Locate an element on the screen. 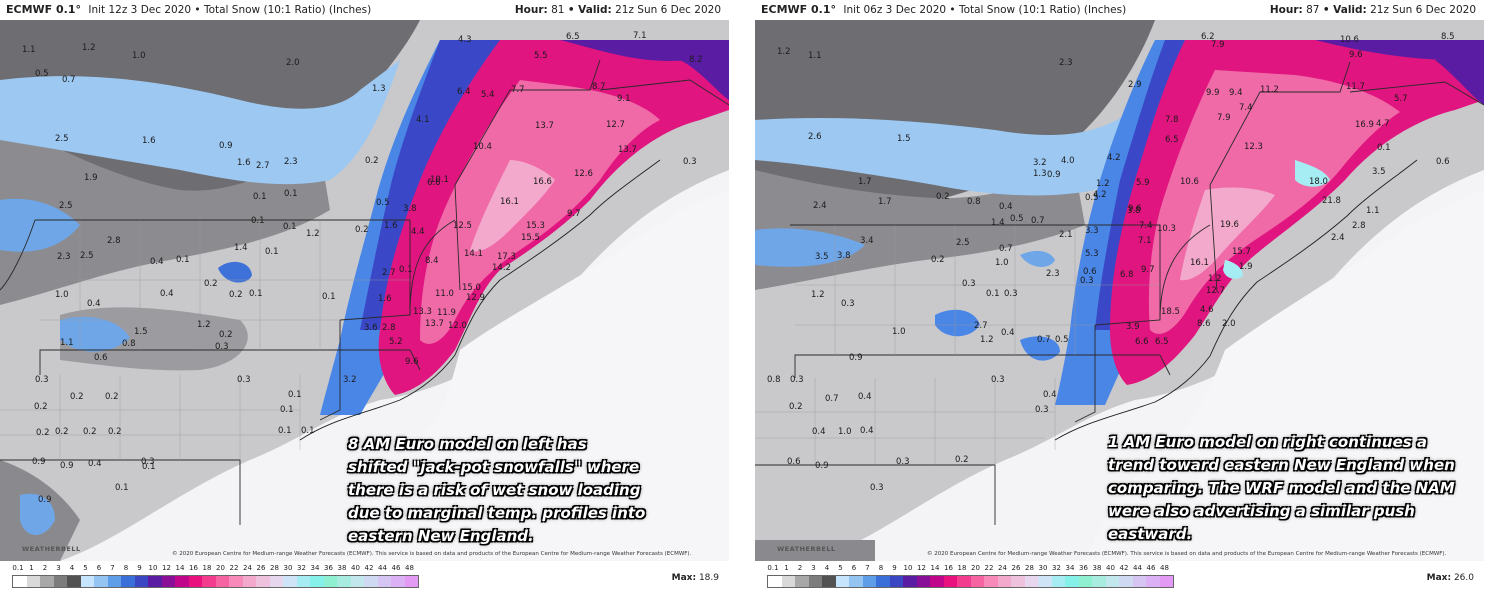 Image resolution: width=1486 pixels, height=598 pixels. max-label: Max: is located at coordinates (1439, 578).